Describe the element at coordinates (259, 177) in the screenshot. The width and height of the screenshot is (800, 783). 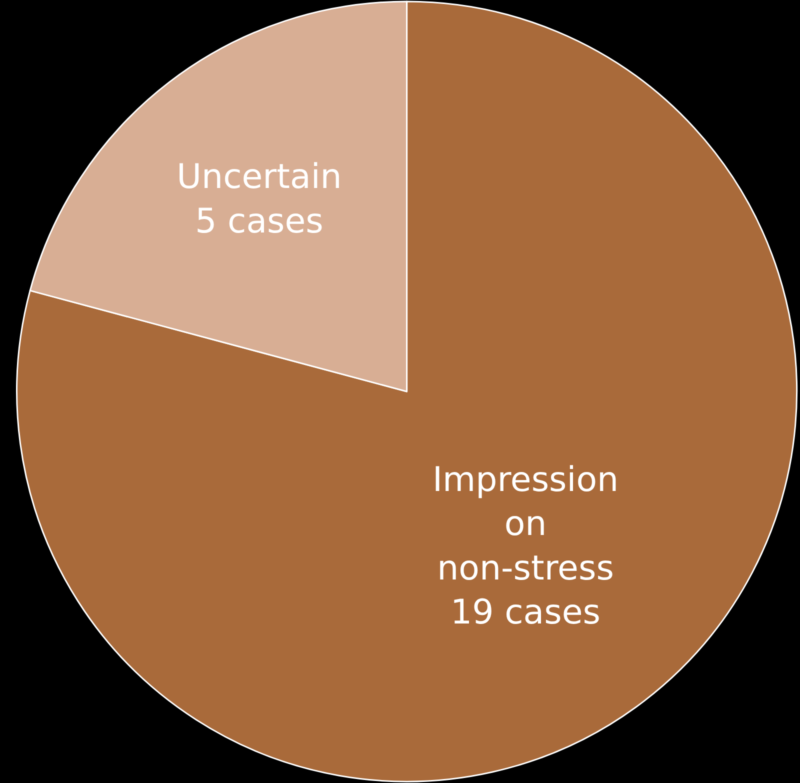
I see `slice-label: Uncertain` at that location.